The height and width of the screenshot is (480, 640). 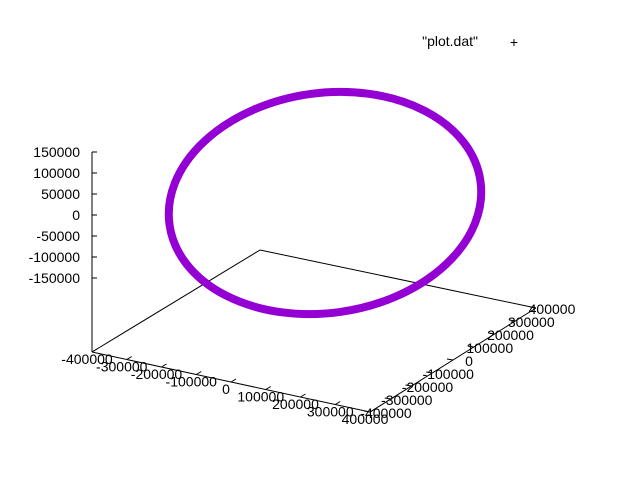 What do you see at coordinates (157, 374) in the screenshot?
I see `x-tick-label: -200000` at bounding box center [157, 374].